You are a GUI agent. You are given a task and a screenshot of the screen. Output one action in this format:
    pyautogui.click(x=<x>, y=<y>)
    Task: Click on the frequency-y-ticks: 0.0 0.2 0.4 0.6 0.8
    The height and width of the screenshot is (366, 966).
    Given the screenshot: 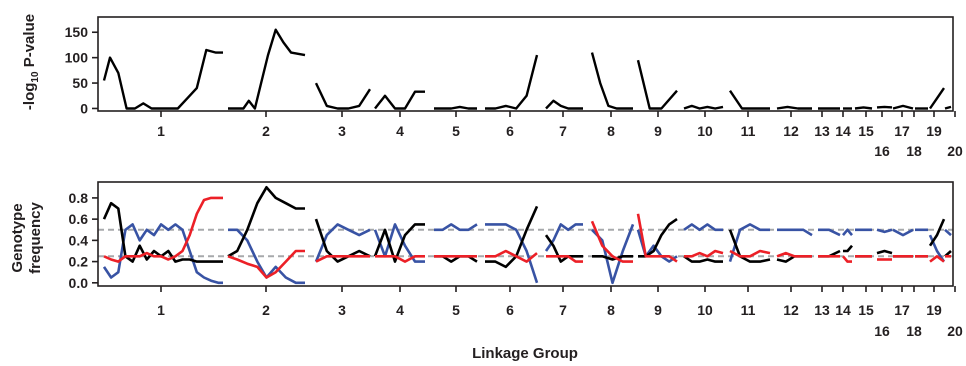 What is the action you would take?
    pyautogui.click(x=83, y=240)
    